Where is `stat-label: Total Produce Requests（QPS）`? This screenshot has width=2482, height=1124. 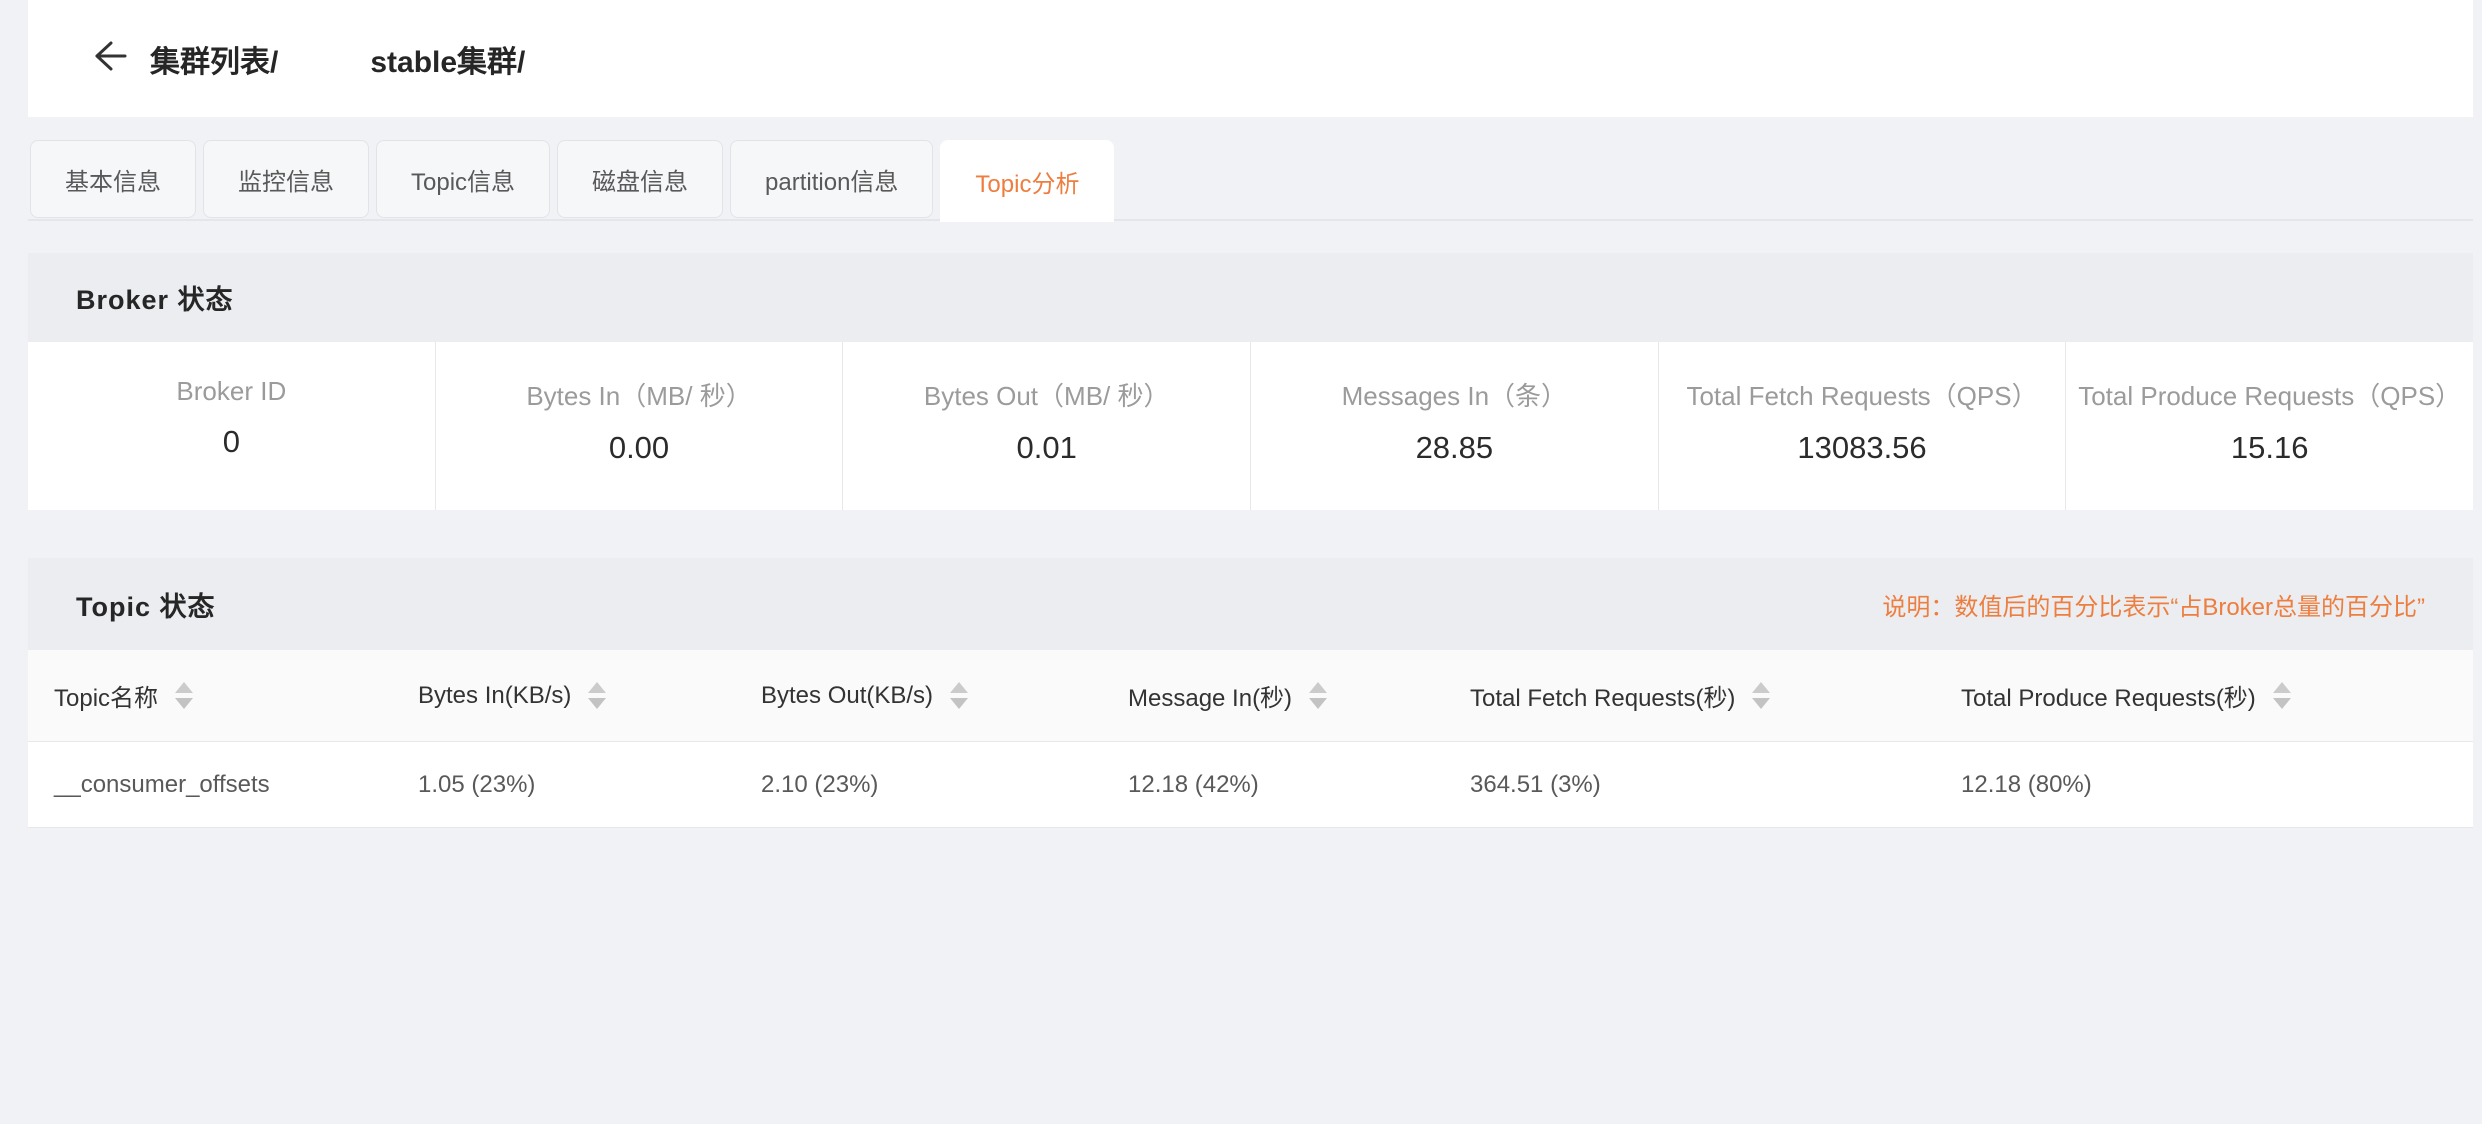 stat-label: Total Produce Requests（QPS） is located at coordinates (2270, 396).